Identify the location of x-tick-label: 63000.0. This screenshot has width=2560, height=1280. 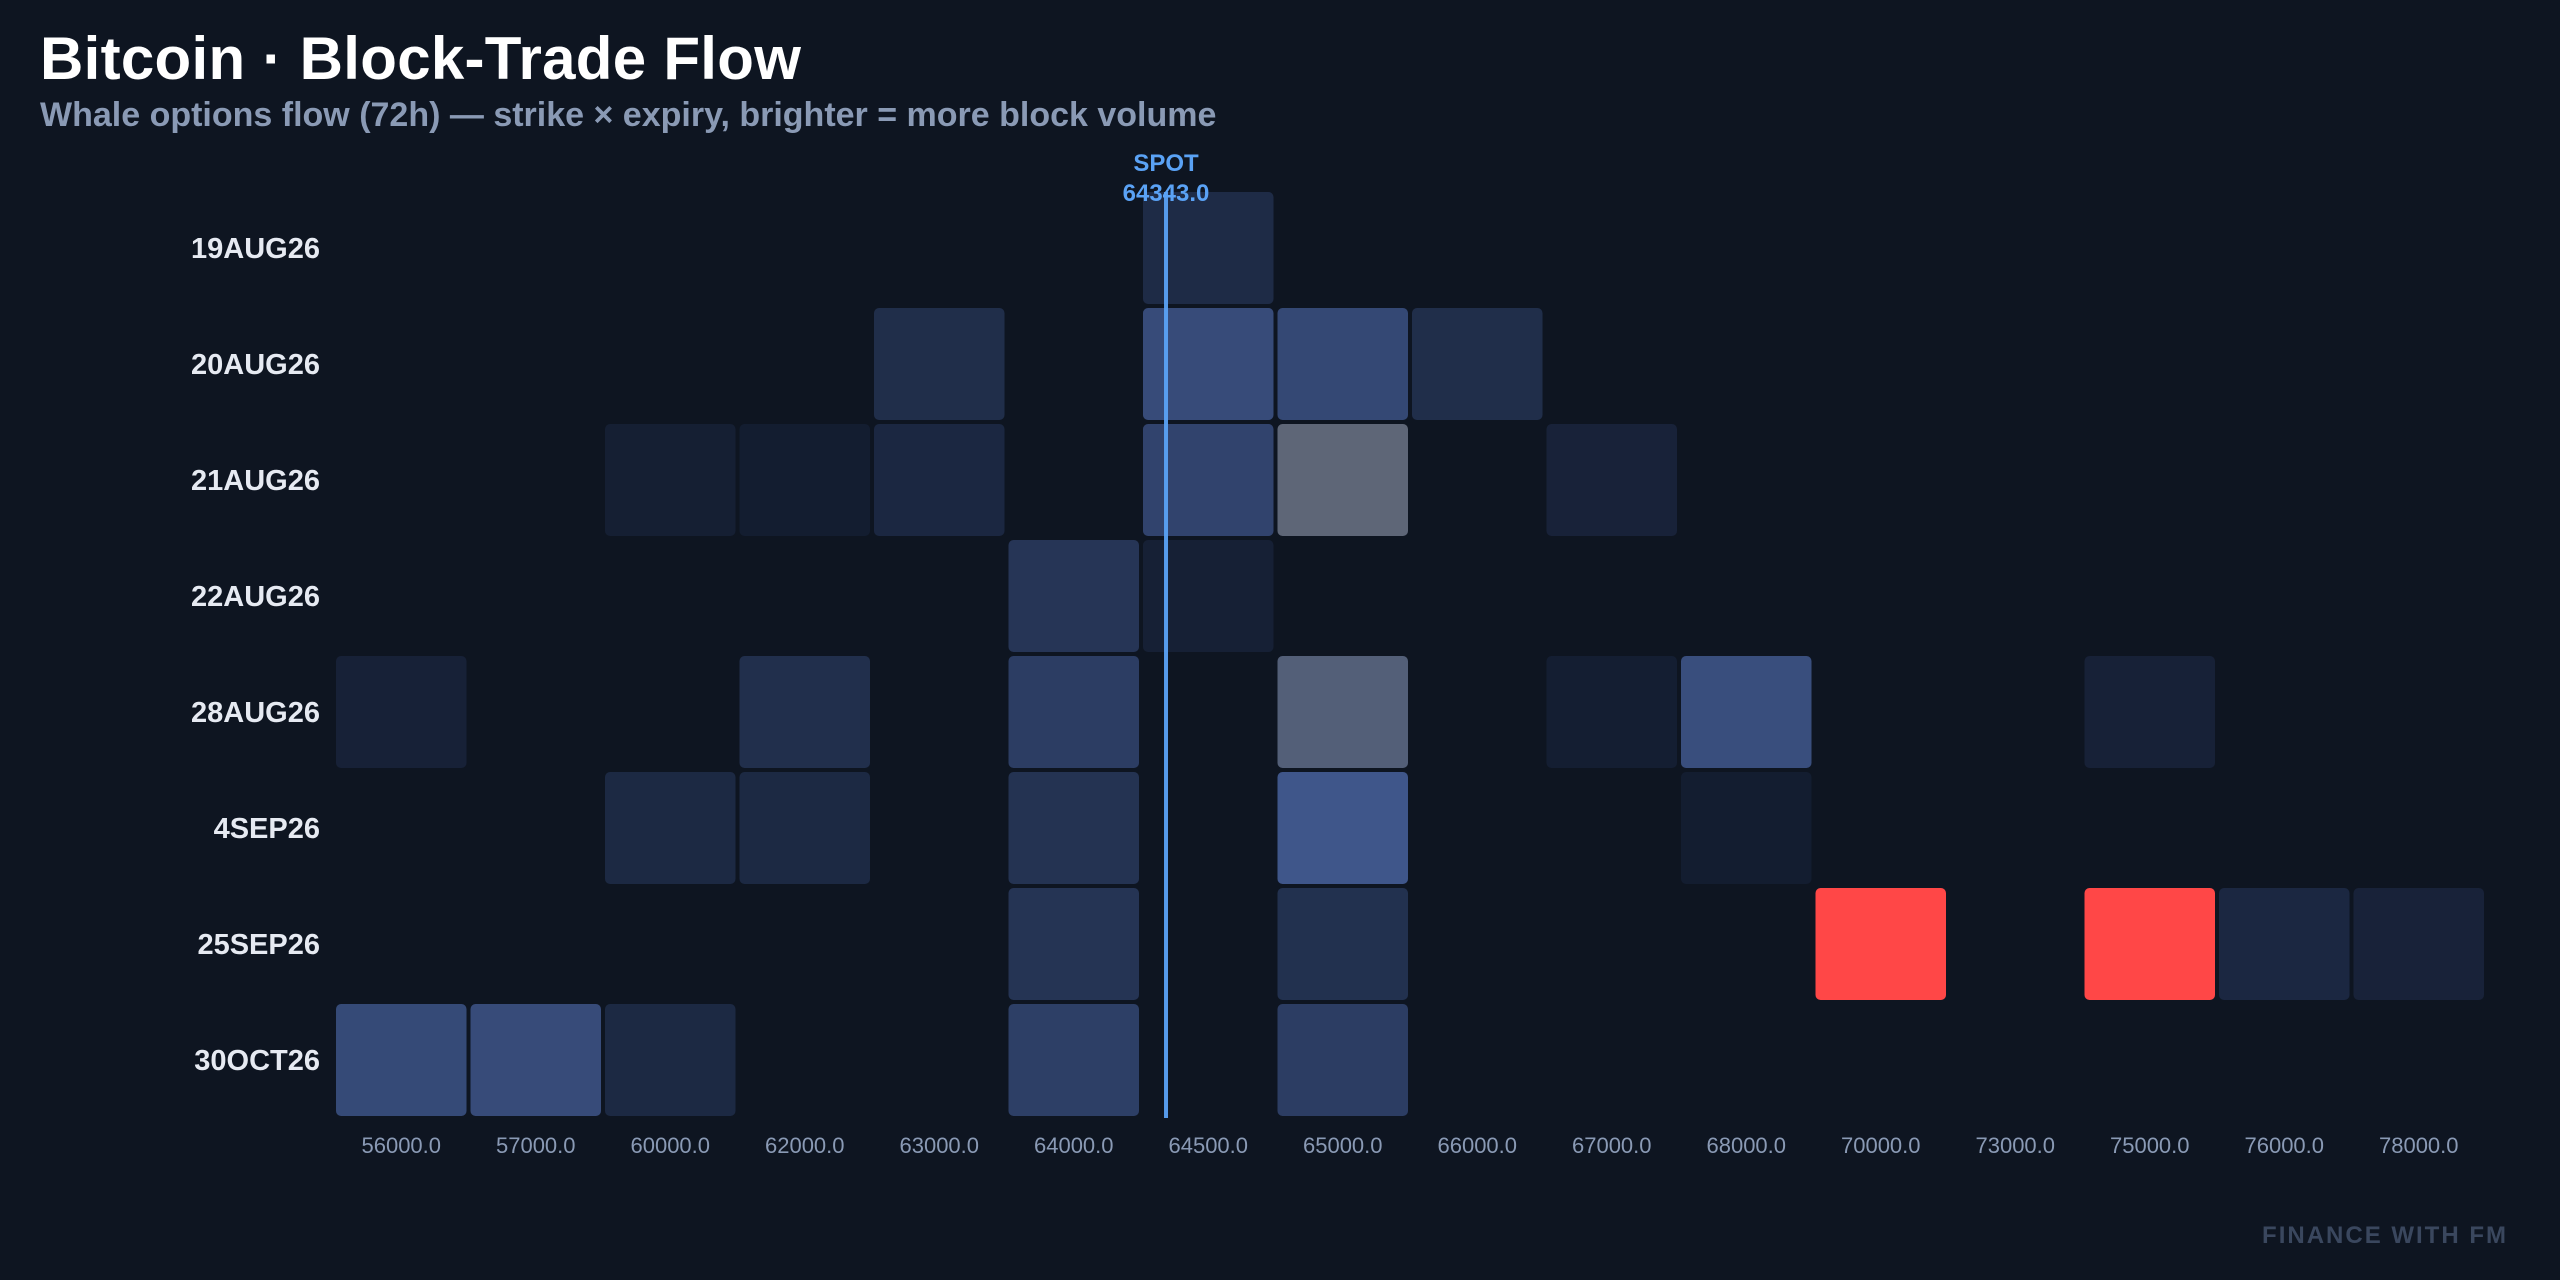
(939, 1145).